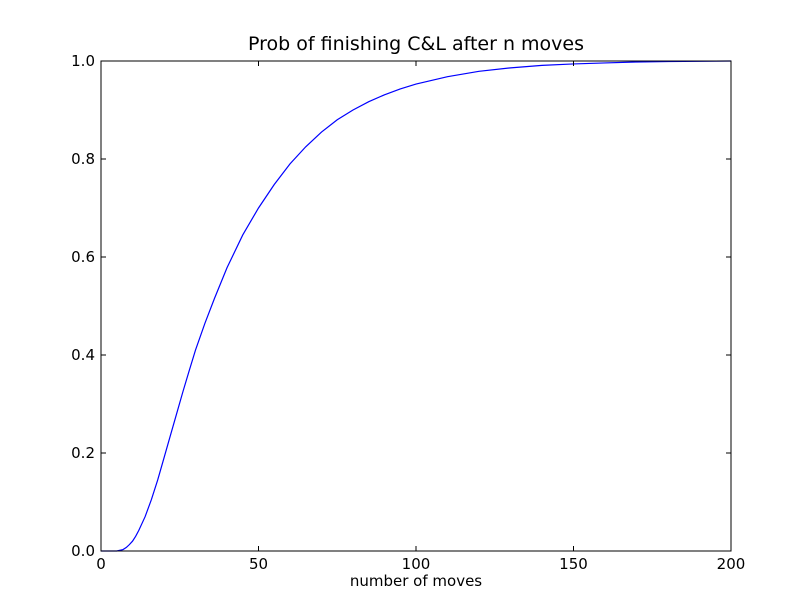  Describe the element at coordinates (83, 159) in the screenshot. I see `y-tick-label: 0.8` at that location.